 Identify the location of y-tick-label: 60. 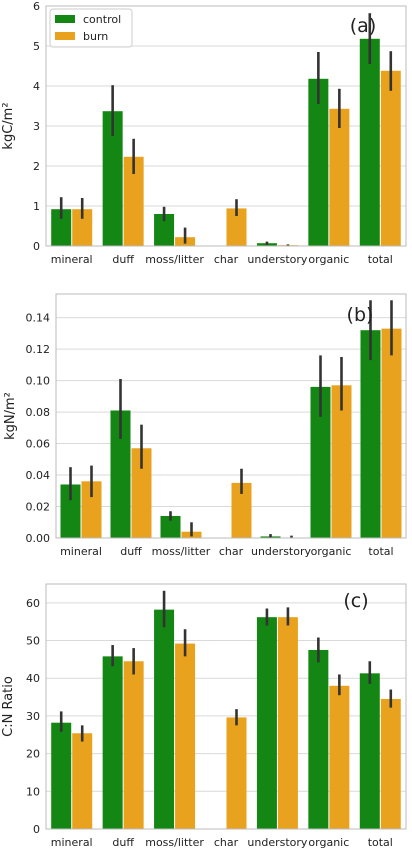
(33, 603).